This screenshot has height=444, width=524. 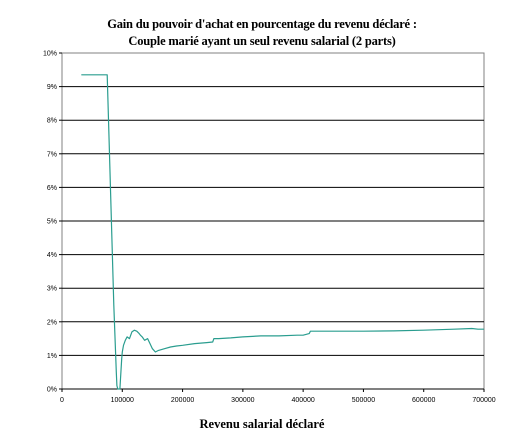 What do you see at coordinates (52, 188) in the screenshot?
I see `y-tick-label: 6%` at bounding box center [52, 188].